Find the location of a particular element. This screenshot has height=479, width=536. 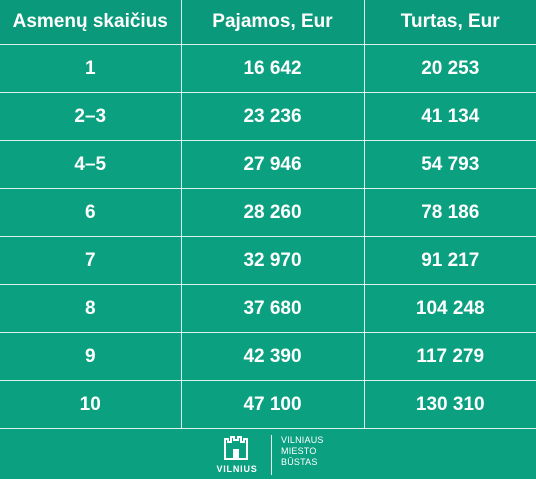

cell-household-size: 9 is located at coordinates (91, 356).